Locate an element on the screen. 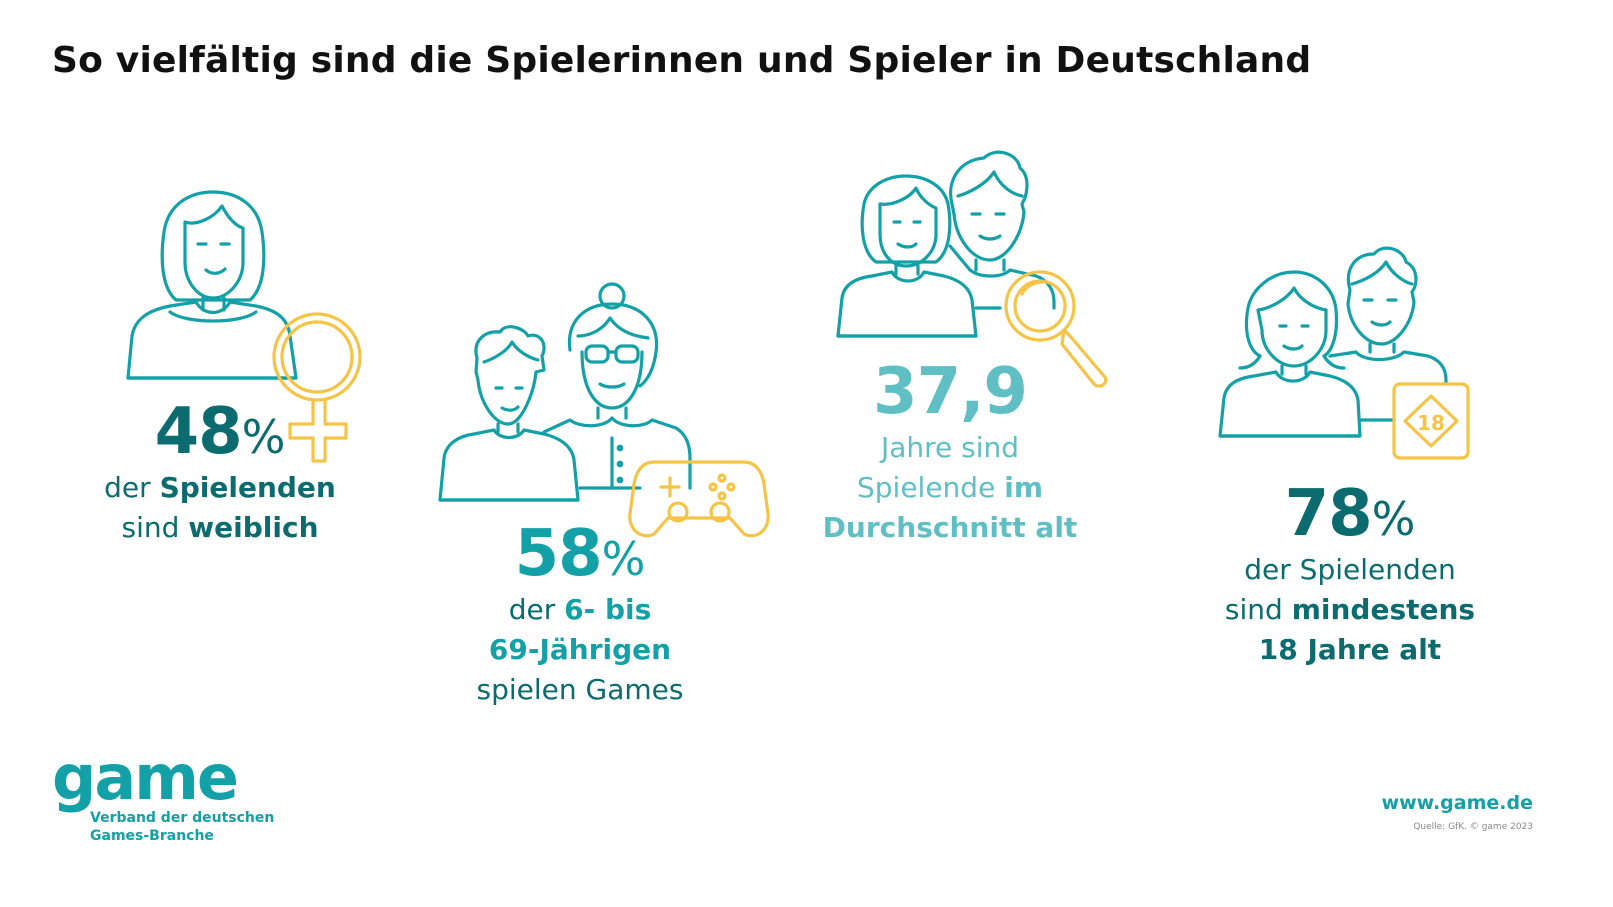  stat-value: 78% is located at coordinates (1350, 514).